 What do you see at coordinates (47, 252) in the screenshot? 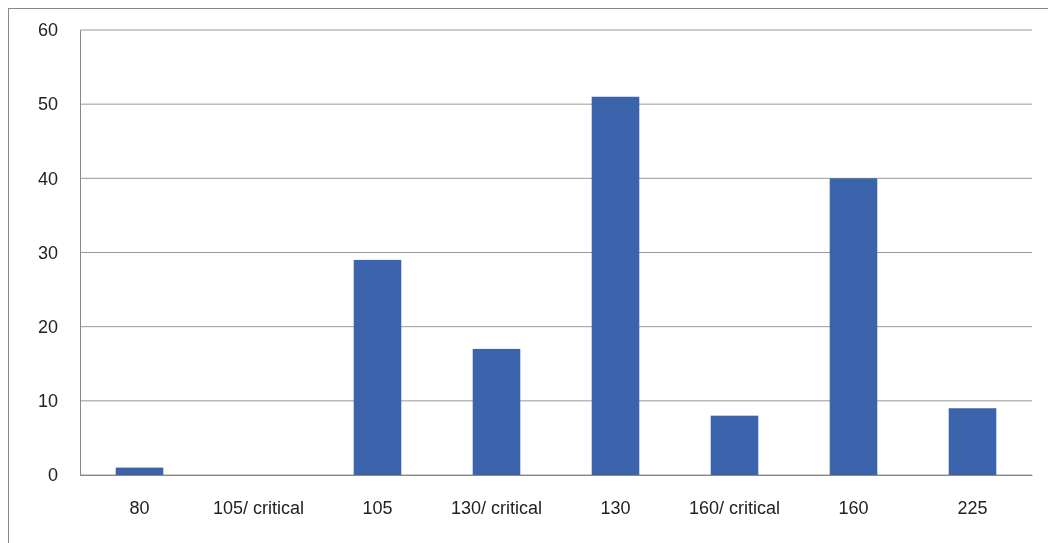
I see `y-tick-label: 30` at bounding box center [47, 252].